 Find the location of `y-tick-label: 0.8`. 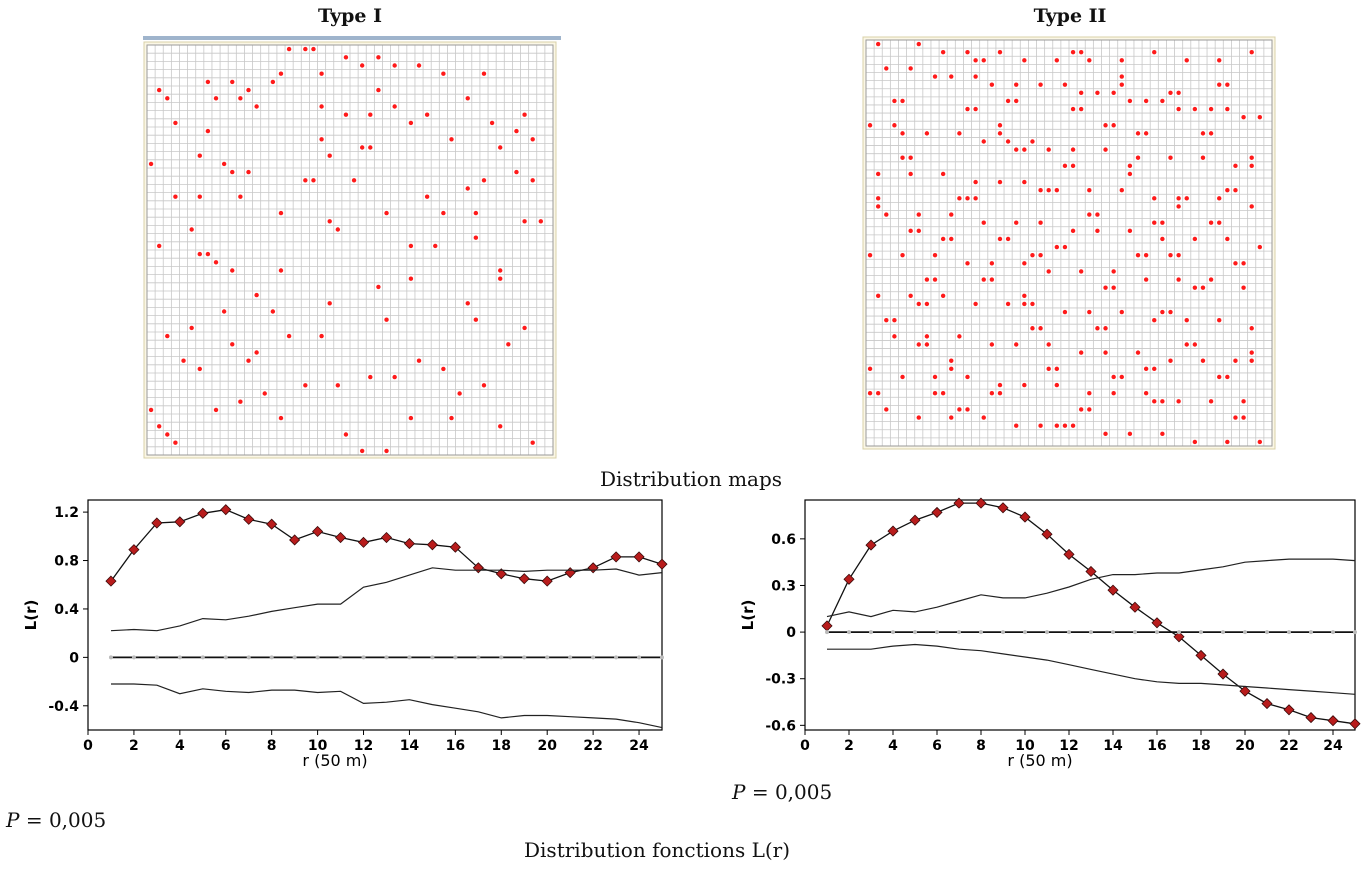

y-tick-label: 0.8 is located at coordinates (66, 562).